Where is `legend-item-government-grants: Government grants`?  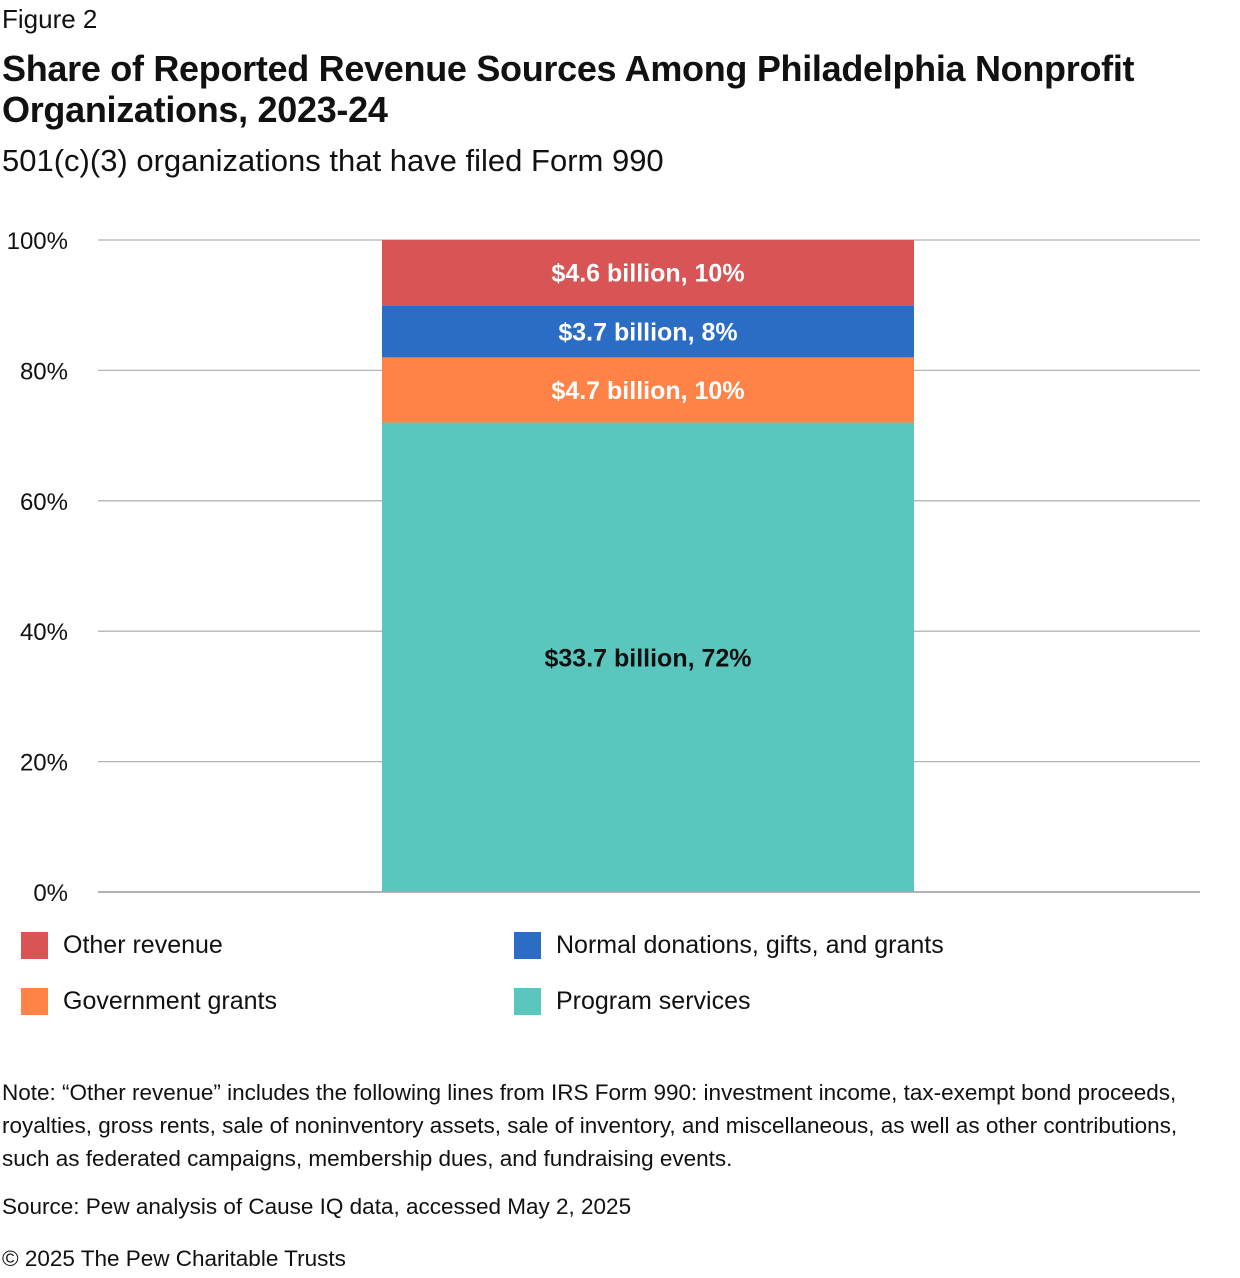
legend-item-government-grants: Government grants is located at coordinates (149, 1001).